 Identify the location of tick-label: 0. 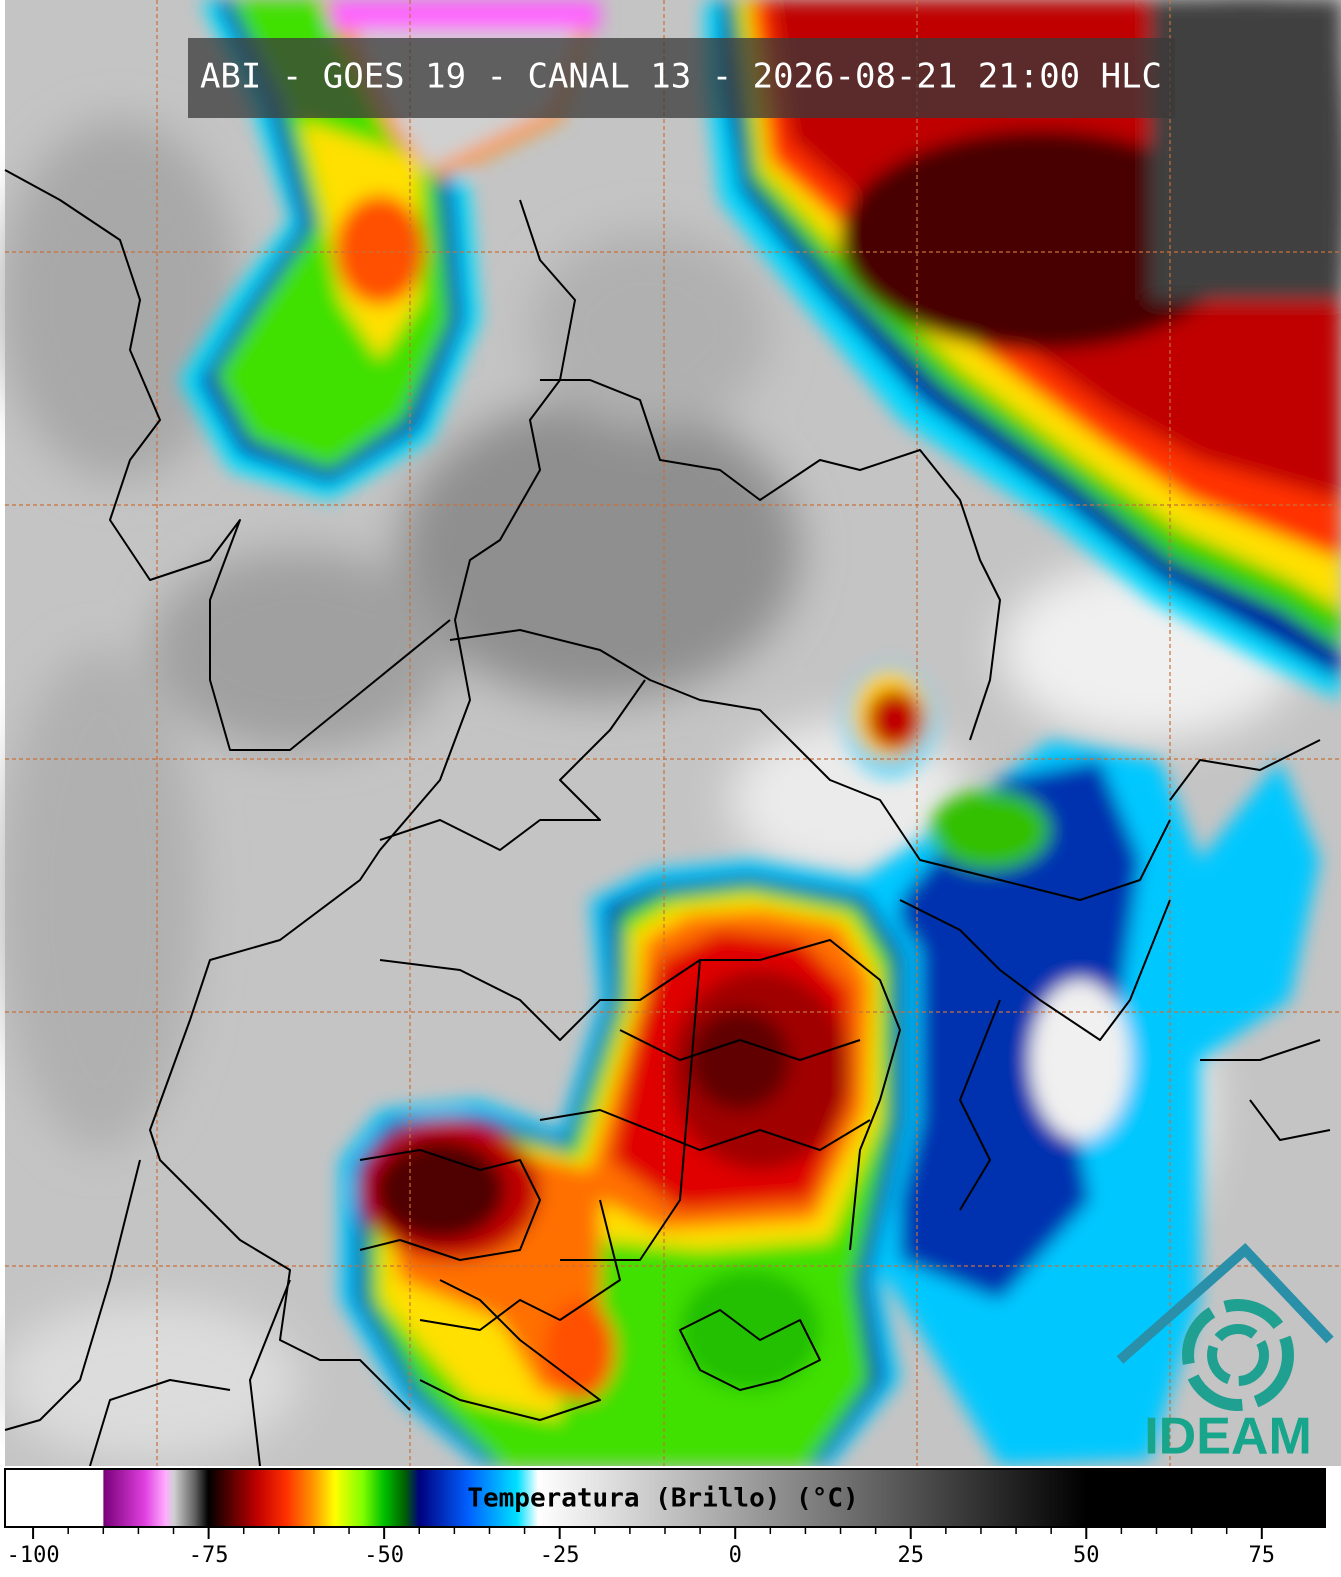
(735, 1555).